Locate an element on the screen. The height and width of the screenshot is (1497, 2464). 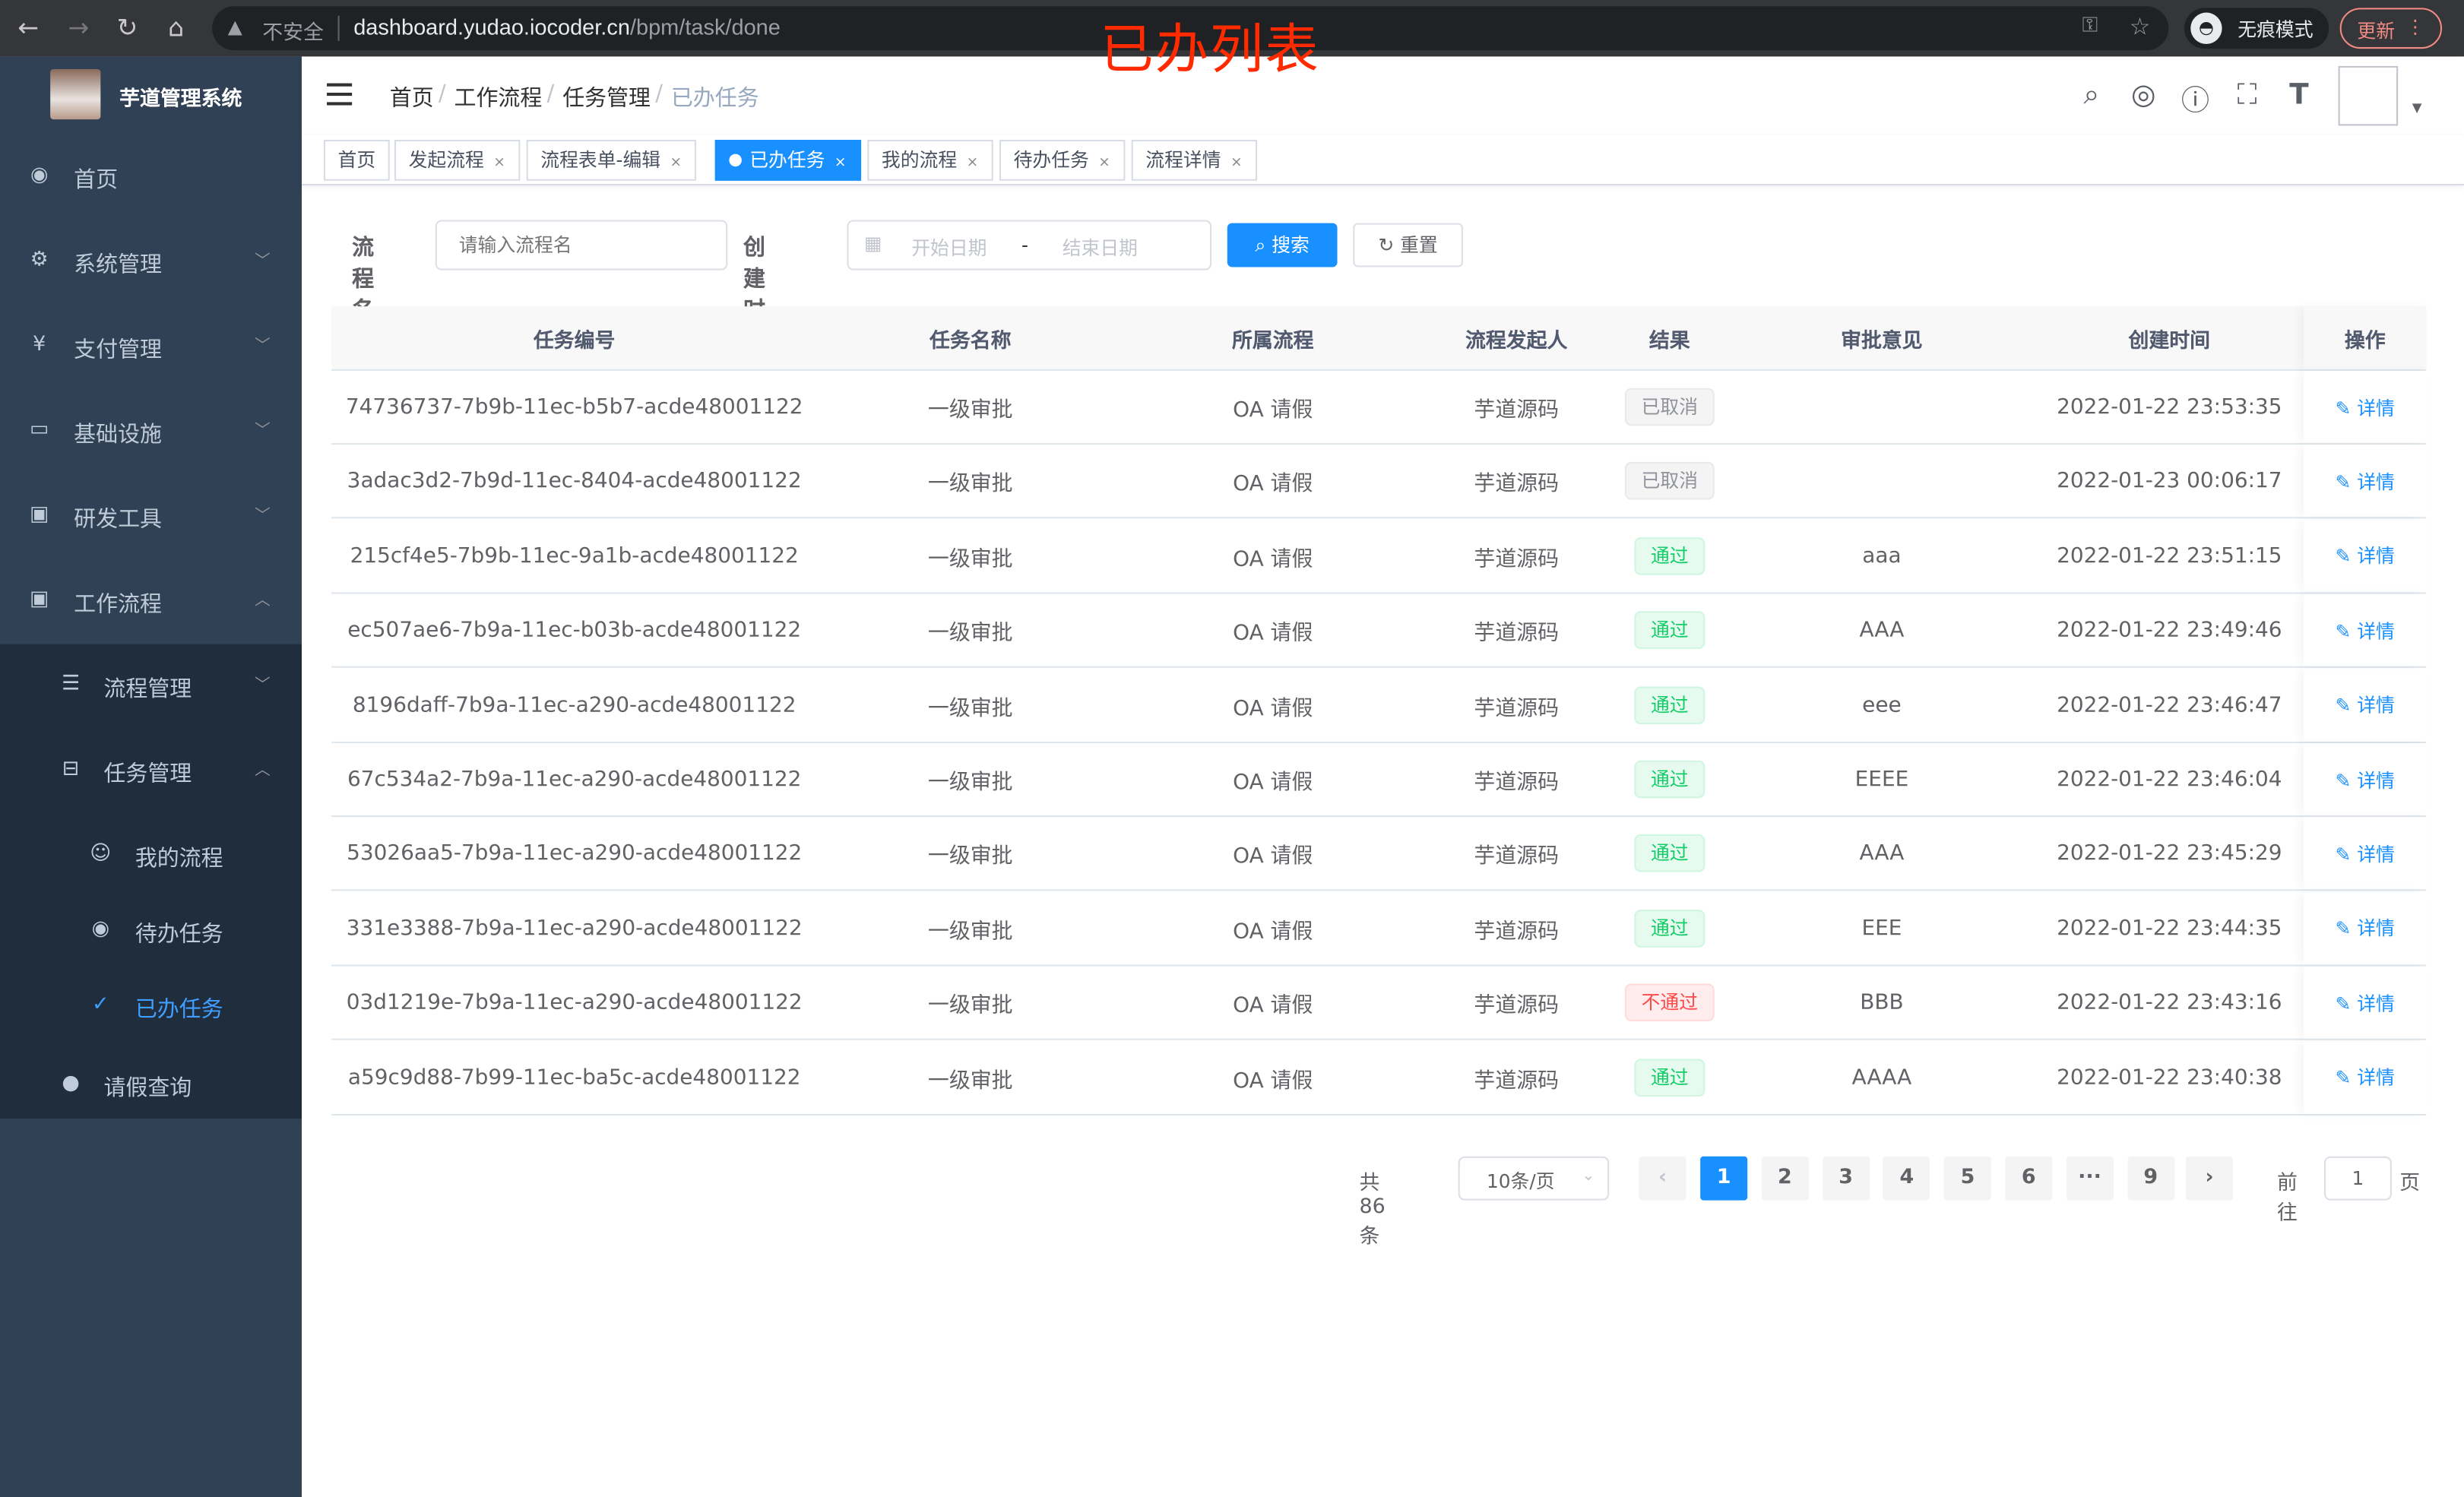
monitor-icon: ▭ is located at coordinates (39, 429).